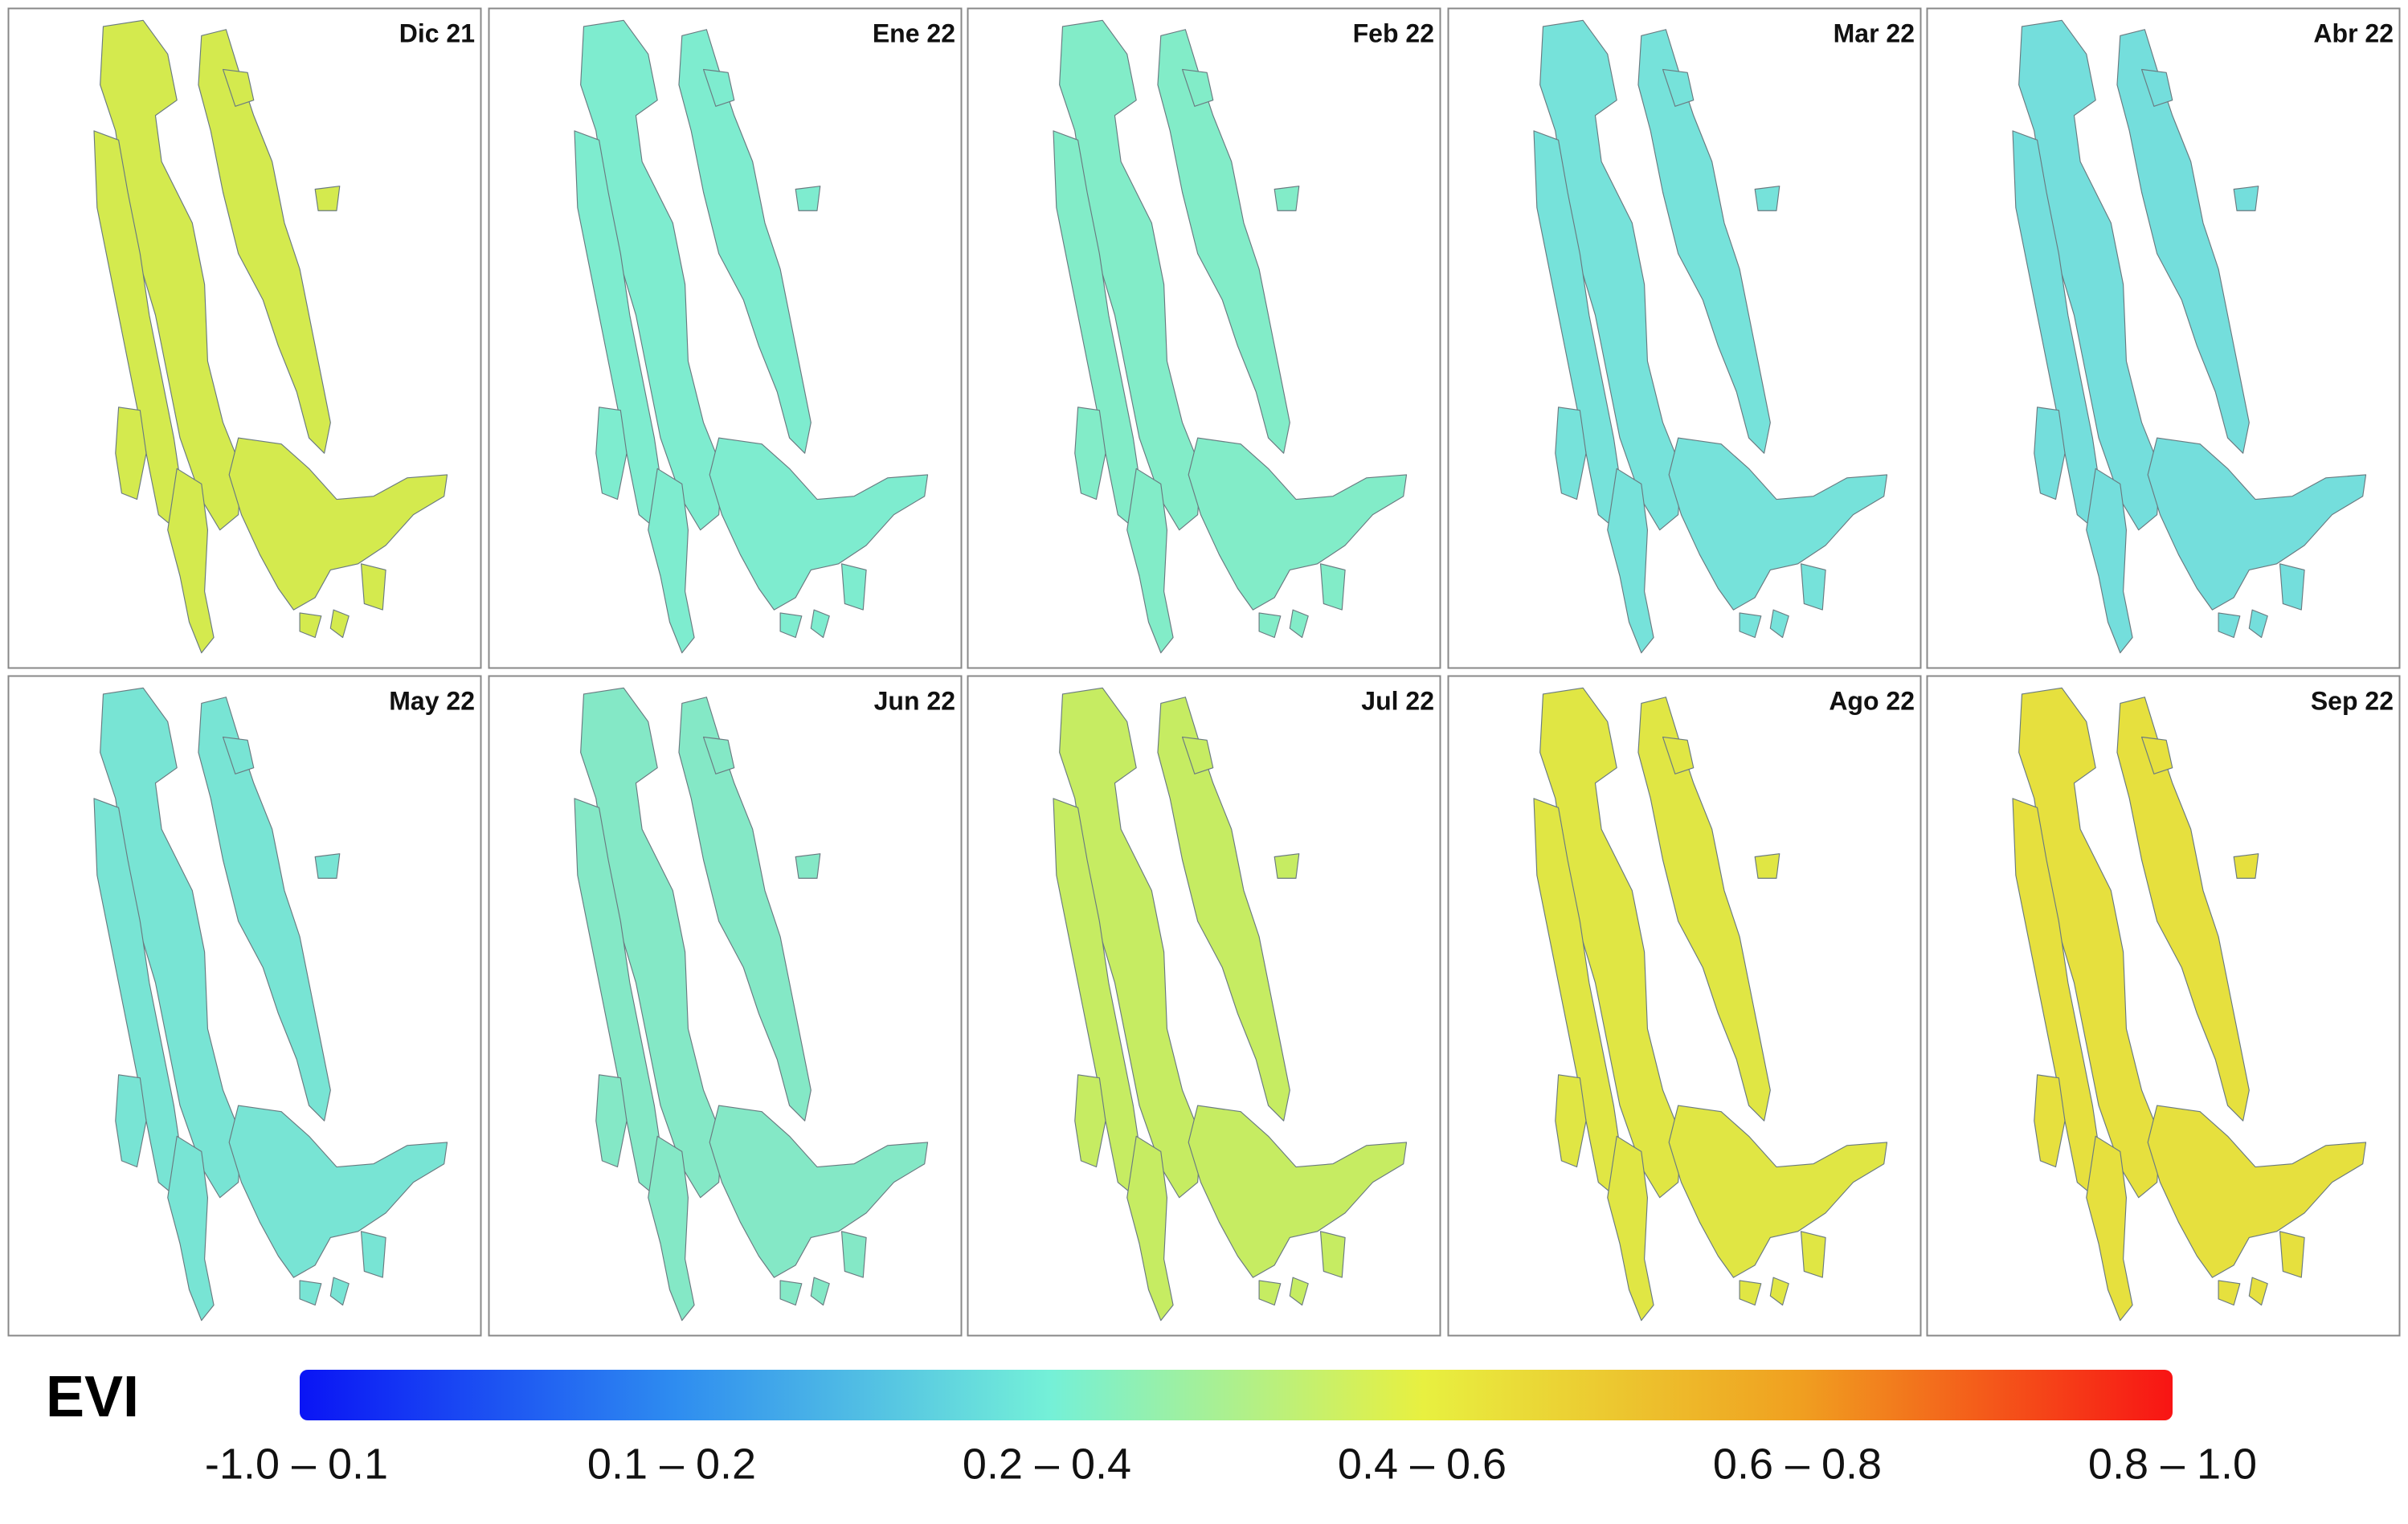  Describe the element at coordinates (1797, 1464) in the screenshot. I see `legend-label: 0.6 – 0.8` at that location.